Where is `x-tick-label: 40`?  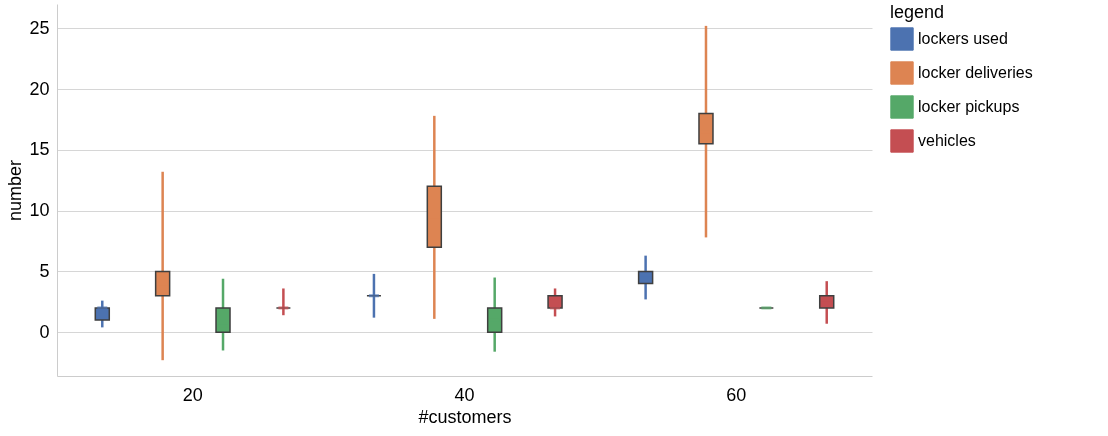
x-tick-label: 40 is located at coordinates (464, 394).